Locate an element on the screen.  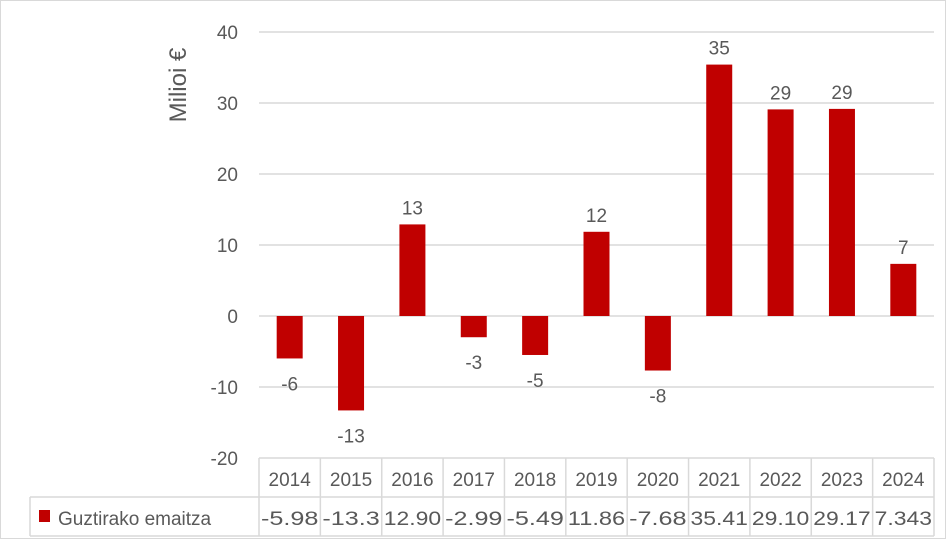
table-value: -5.49 is located at coordinates (534, 519).